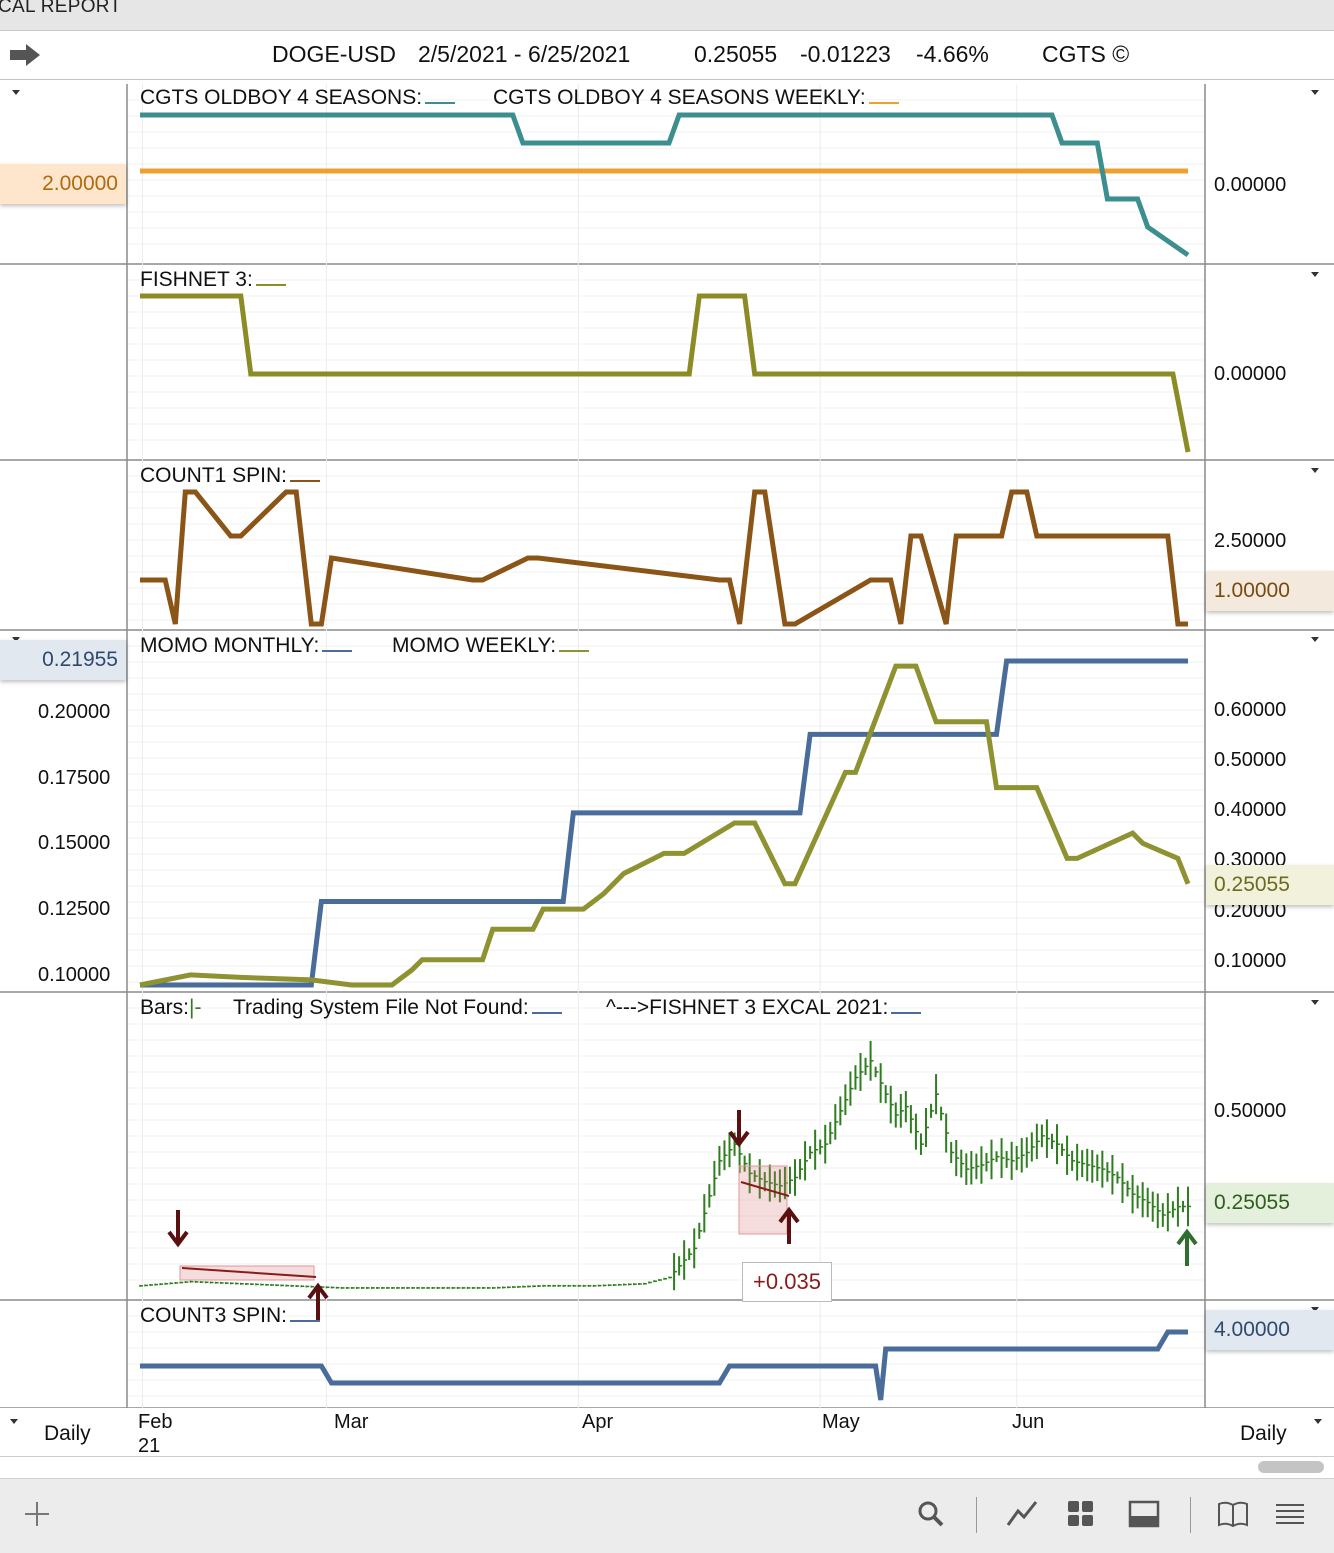  I want to click on count1-right-tag: 1.00000, so click(1270, 591).